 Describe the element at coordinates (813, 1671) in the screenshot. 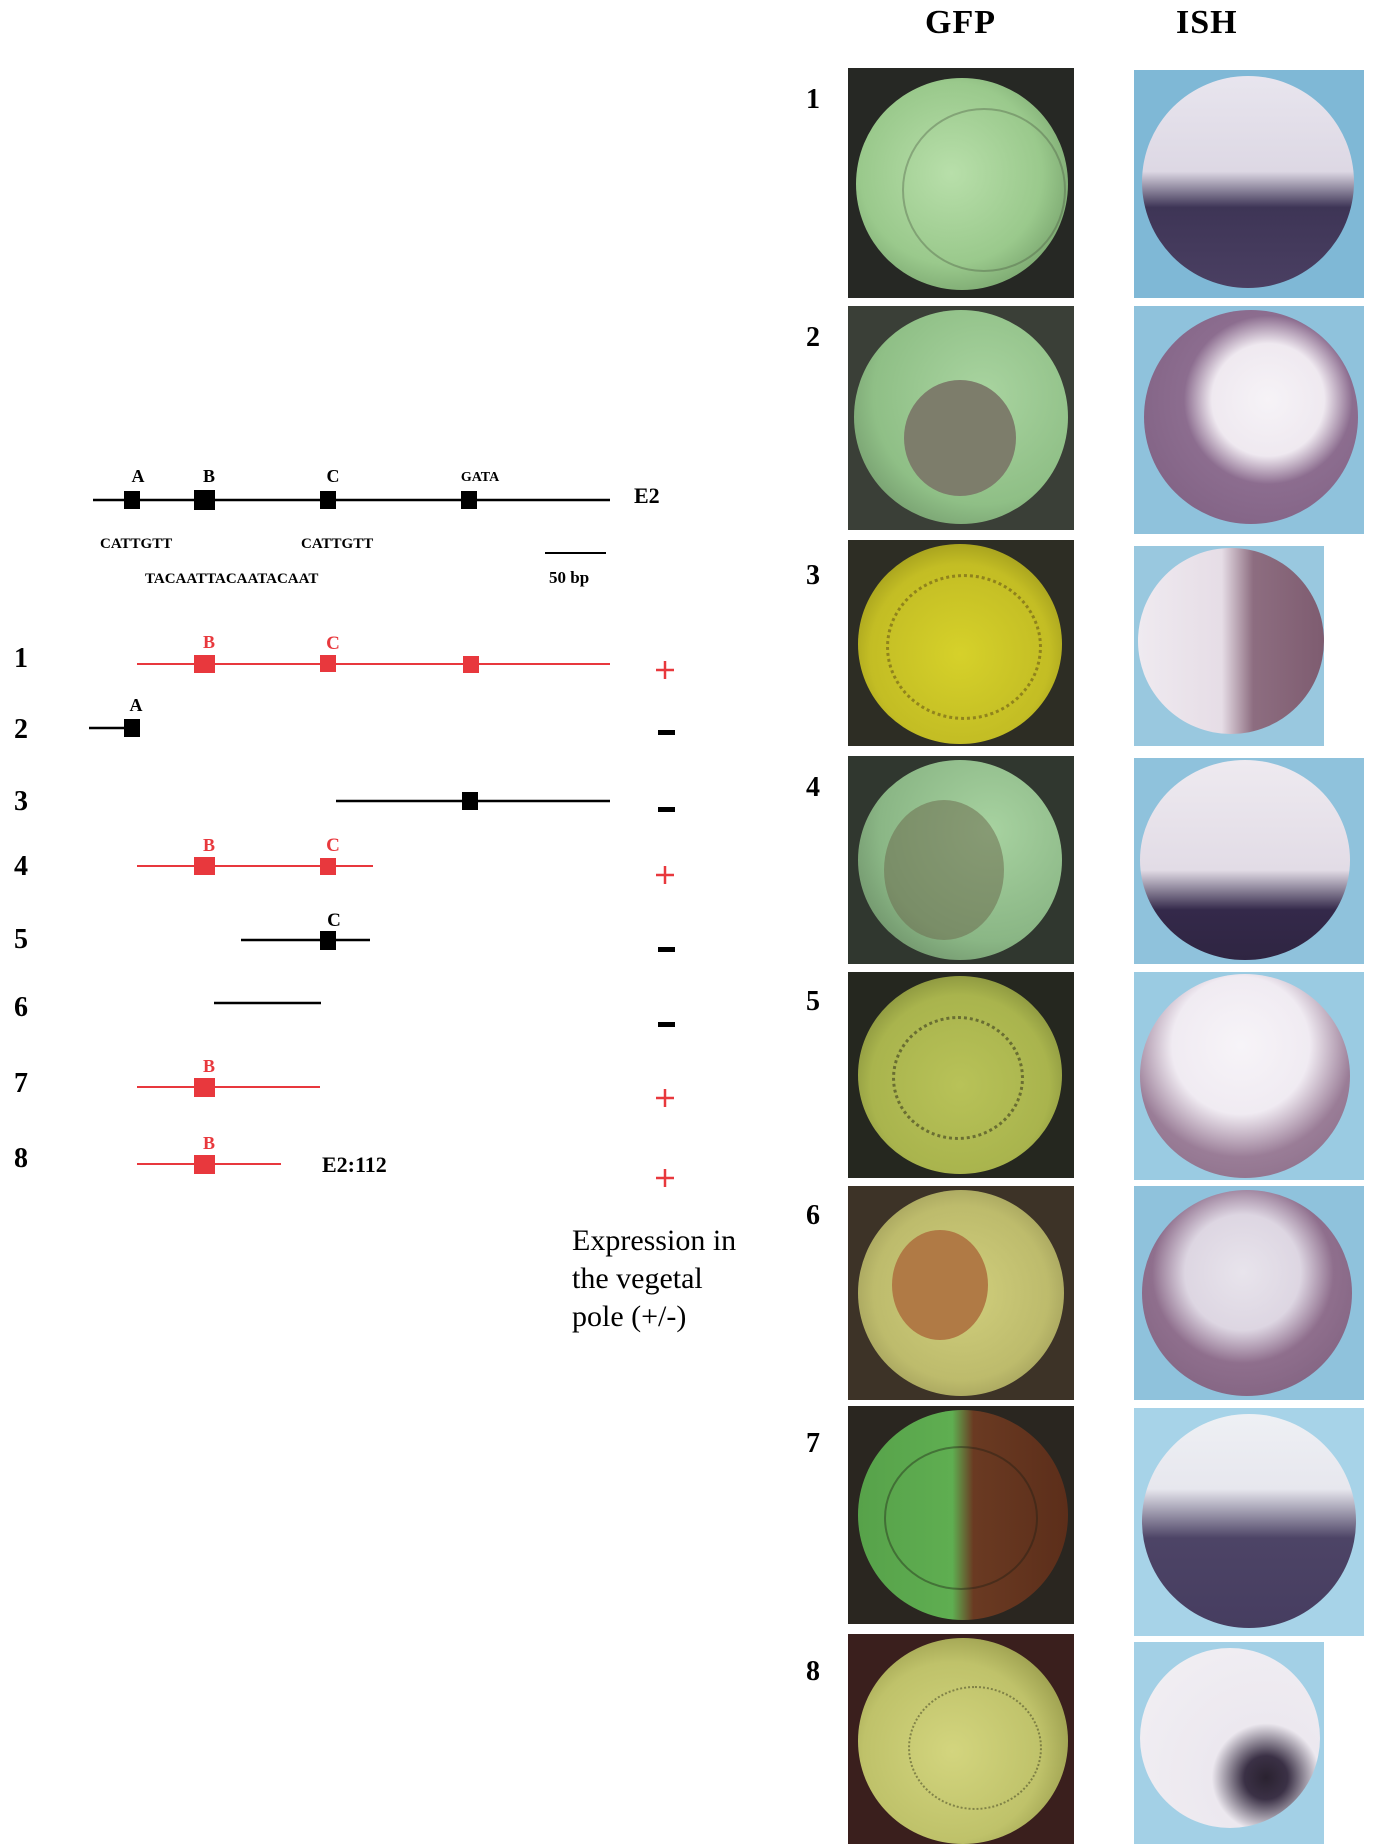

I see `photo-row-num-8: 8` at that location.